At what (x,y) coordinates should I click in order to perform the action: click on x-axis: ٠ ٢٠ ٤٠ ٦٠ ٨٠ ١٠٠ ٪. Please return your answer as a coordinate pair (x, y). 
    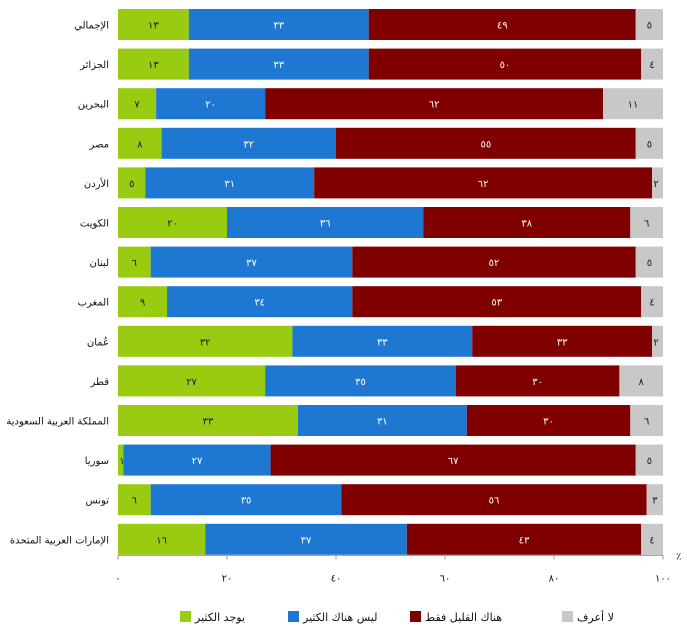
    Looking at the image, I should click on (398, 567).